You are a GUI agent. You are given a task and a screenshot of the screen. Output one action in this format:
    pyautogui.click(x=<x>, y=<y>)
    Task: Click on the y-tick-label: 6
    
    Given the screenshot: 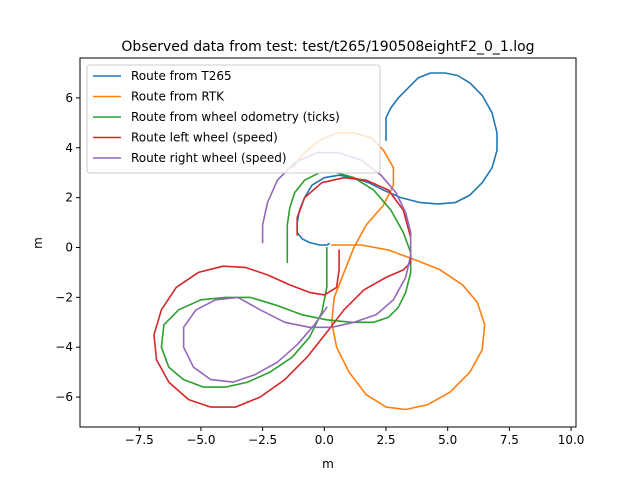 What is the action you would take?
    pyautogui.click(x=69, y=98)
    